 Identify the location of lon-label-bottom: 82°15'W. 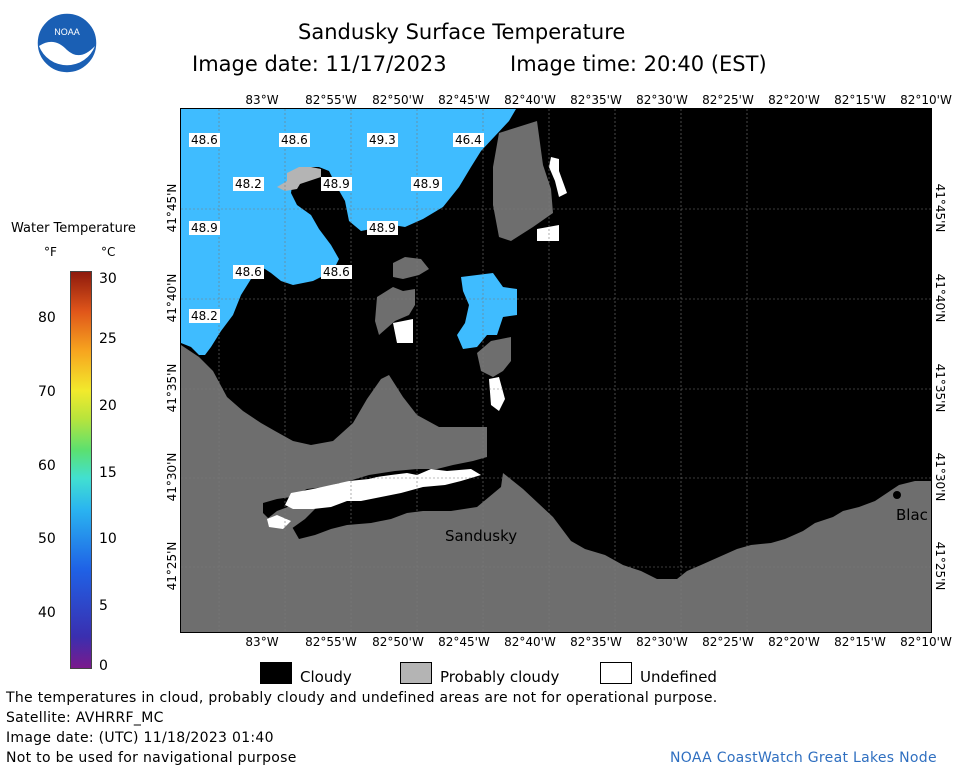
(860, 642).